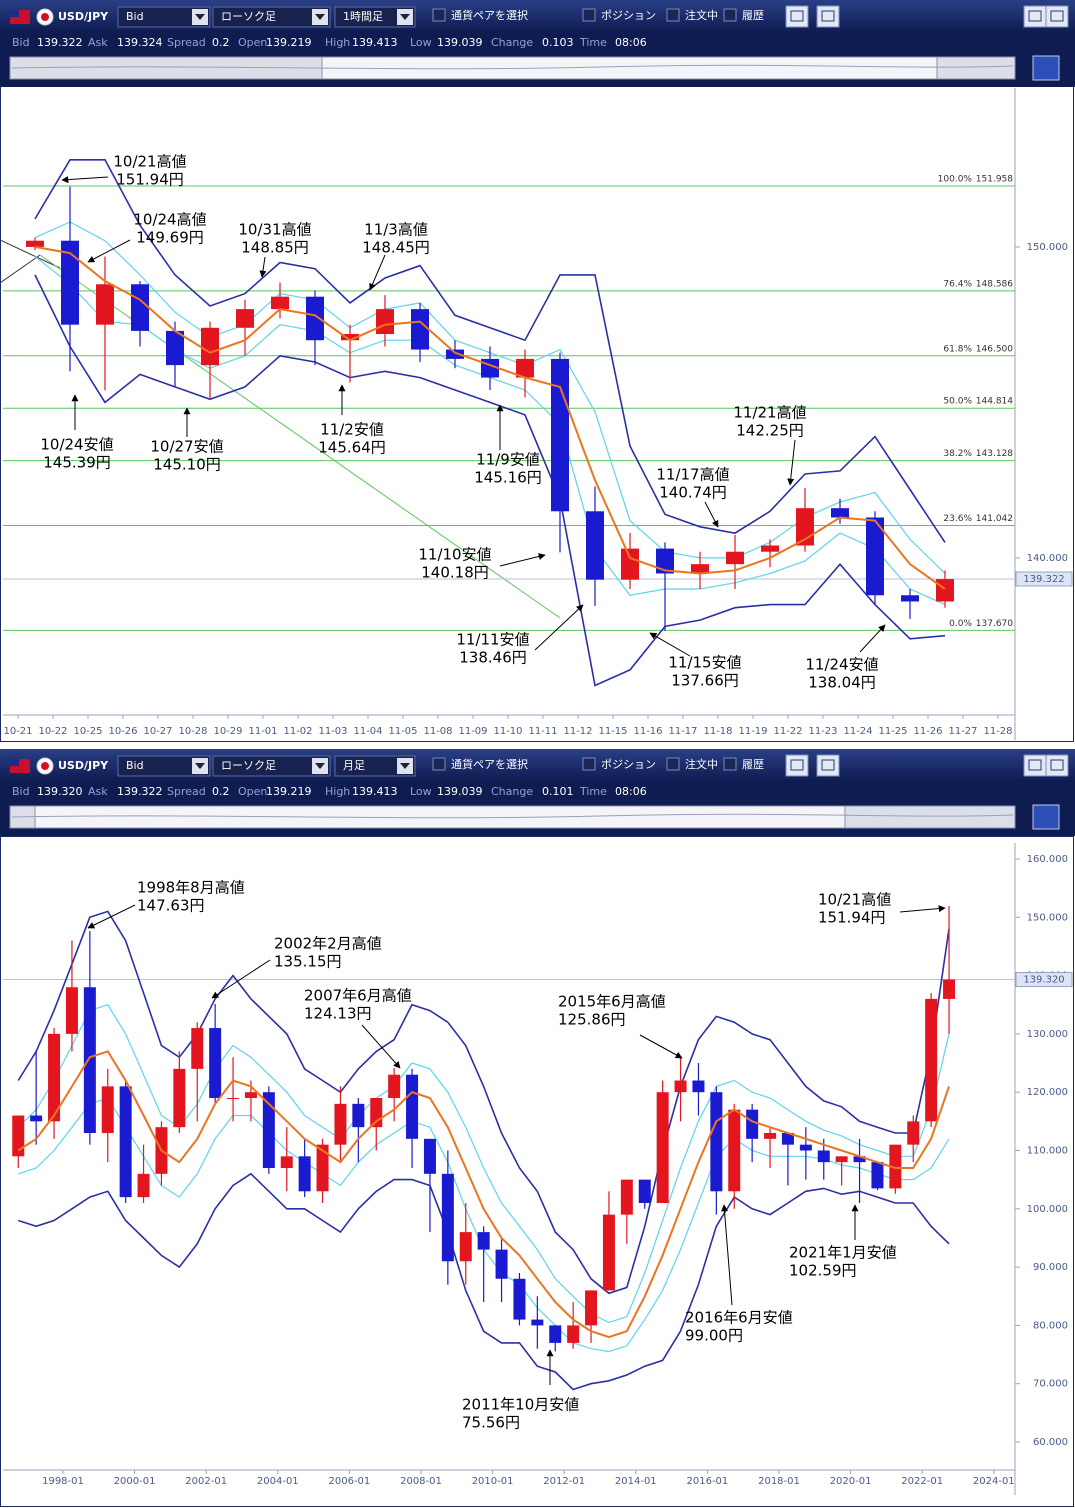  I want to click on fib-ratio: 76.4%, so click(957, 284).